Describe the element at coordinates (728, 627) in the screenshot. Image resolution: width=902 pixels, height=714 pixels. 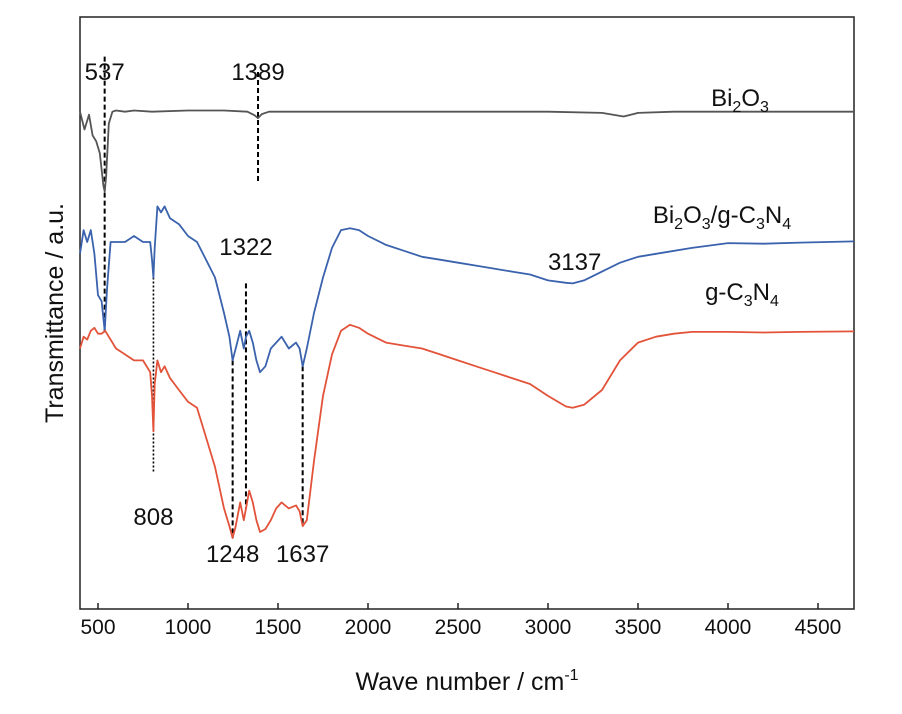
I see `x-tick-label: 4000` at that location.